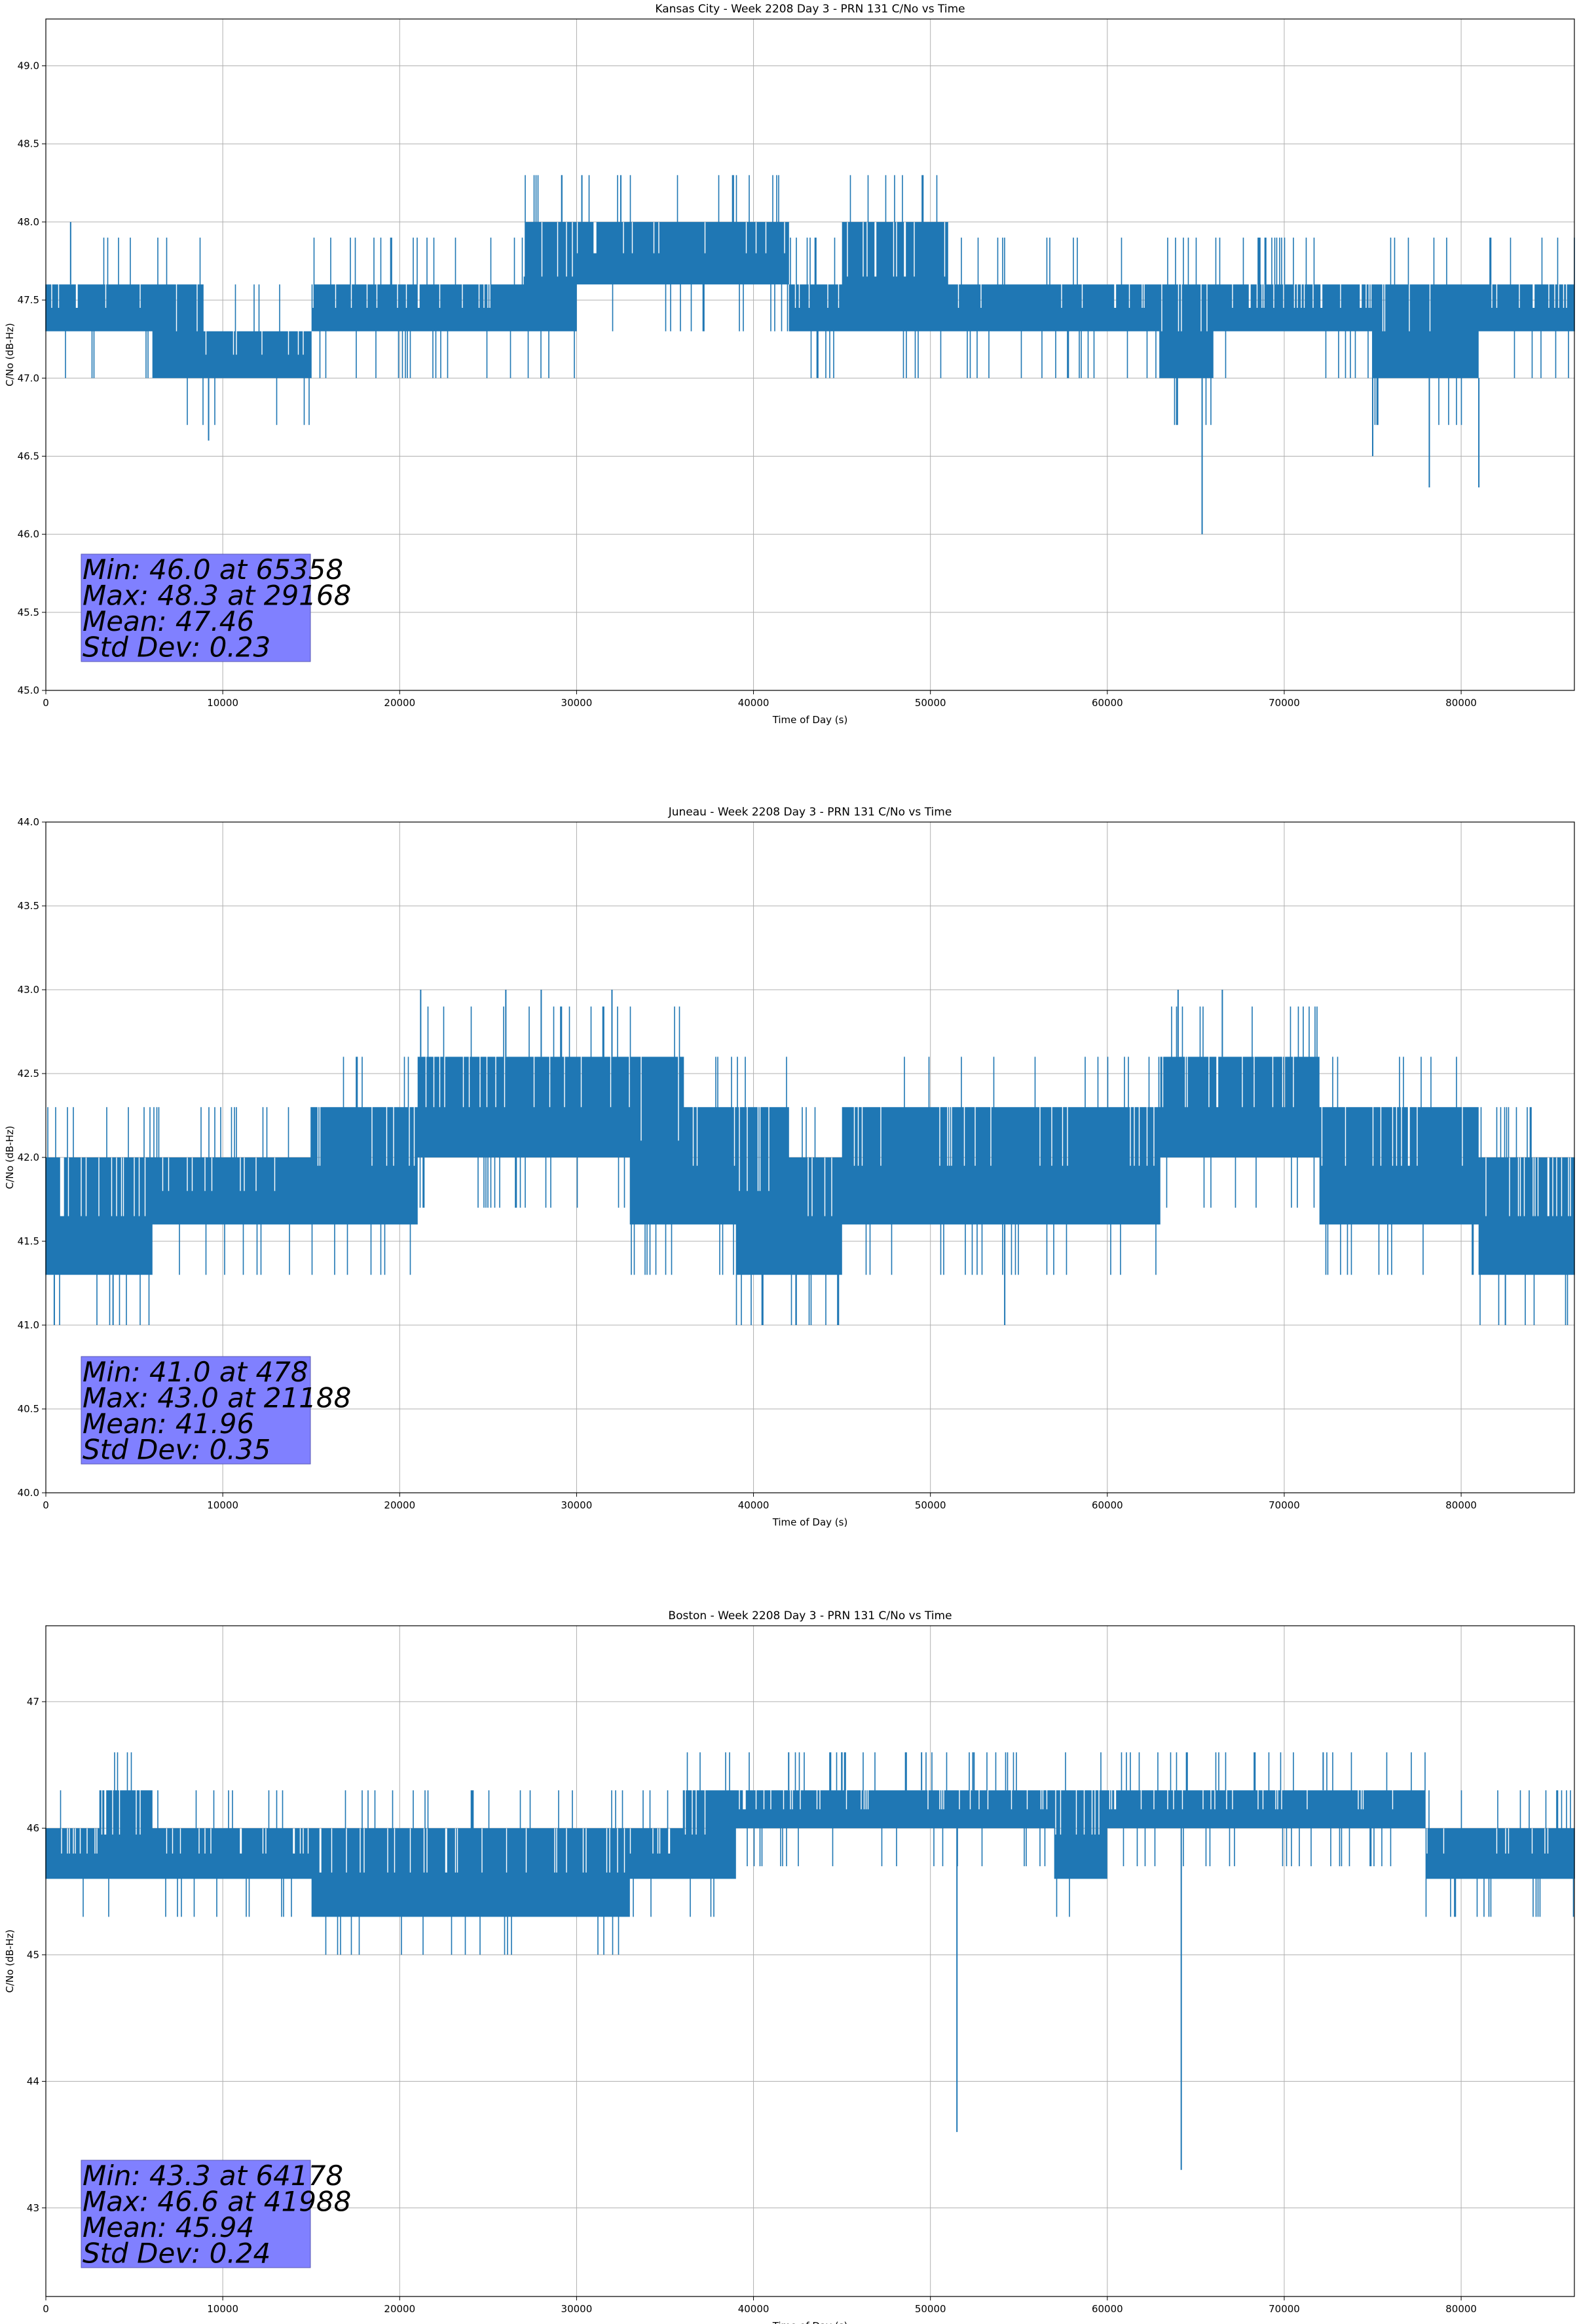 This screenshot has width=1577, height=2324. What do you see at coordinates (33, 1702) in the screenshot?
I see `y-tick-label: 47` at bounding box center [33, 1702].